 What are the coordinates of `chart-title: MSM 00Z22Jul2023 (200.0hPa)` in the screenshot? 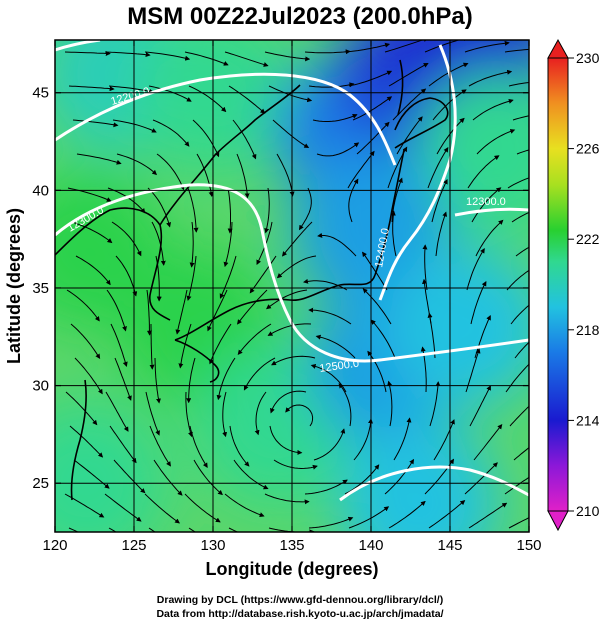 It's located at (300, 16).